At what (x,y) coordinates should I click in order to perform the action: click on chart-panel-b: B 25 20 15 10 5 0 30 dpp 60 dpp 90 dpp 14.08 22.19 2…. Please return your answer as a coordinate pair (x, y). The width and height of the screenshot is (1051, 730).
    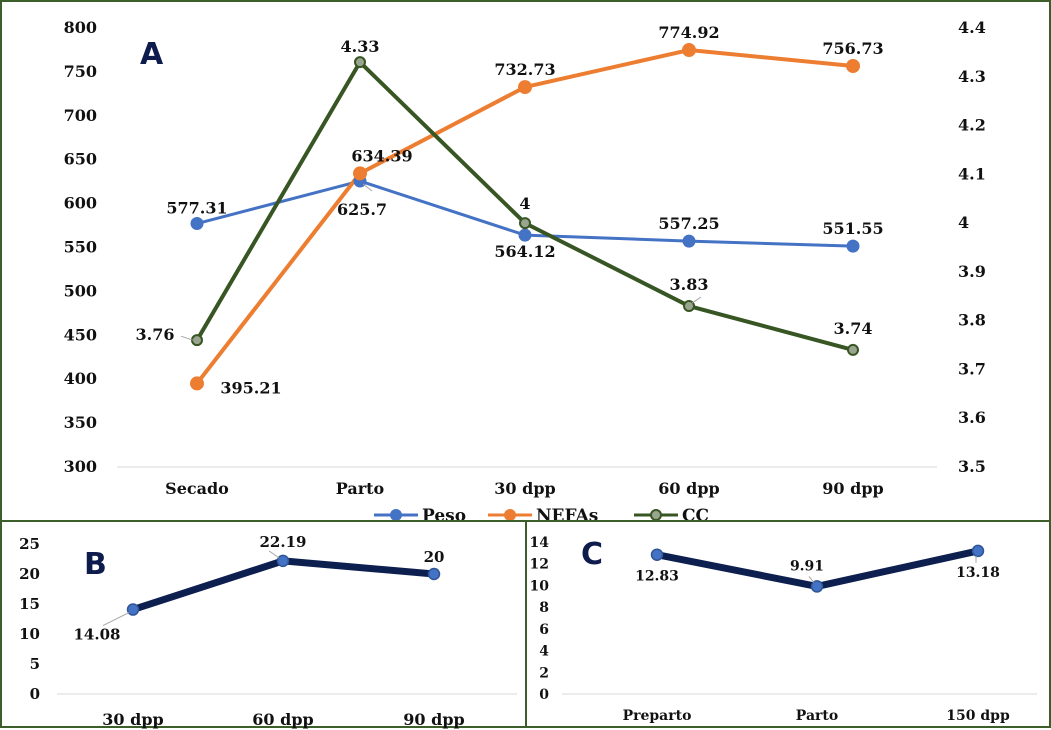
    Looking at the image, I should click on (263, 624).